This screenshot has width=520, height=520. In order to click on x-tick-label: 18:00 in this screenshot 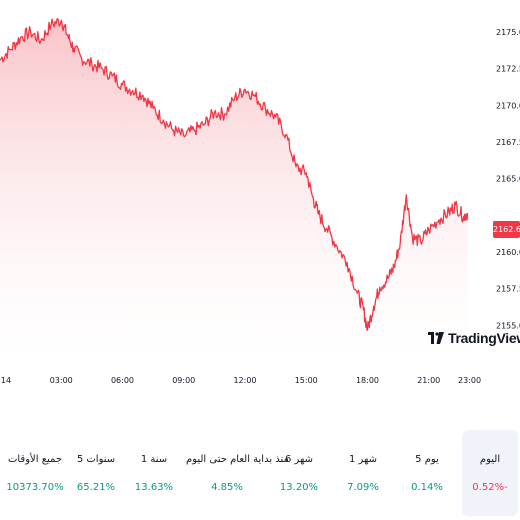, I will do `click(367, 380)`.